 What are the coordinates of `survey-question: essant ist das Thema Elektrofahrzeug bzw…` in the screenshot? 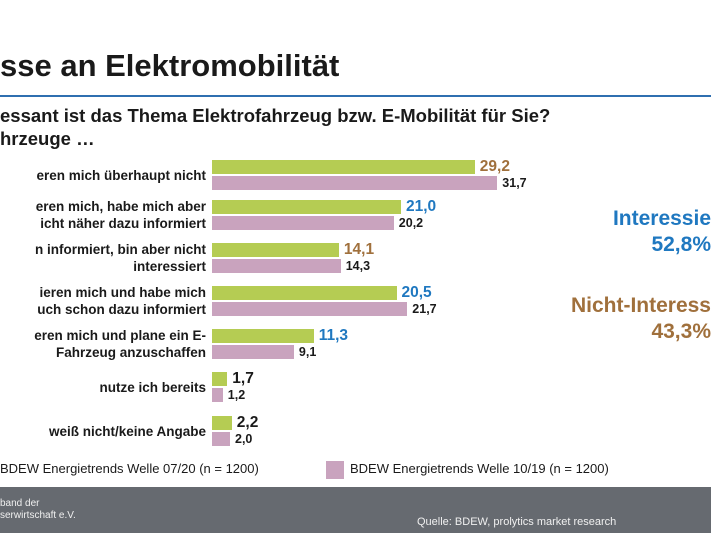 It's located at (275, 127).